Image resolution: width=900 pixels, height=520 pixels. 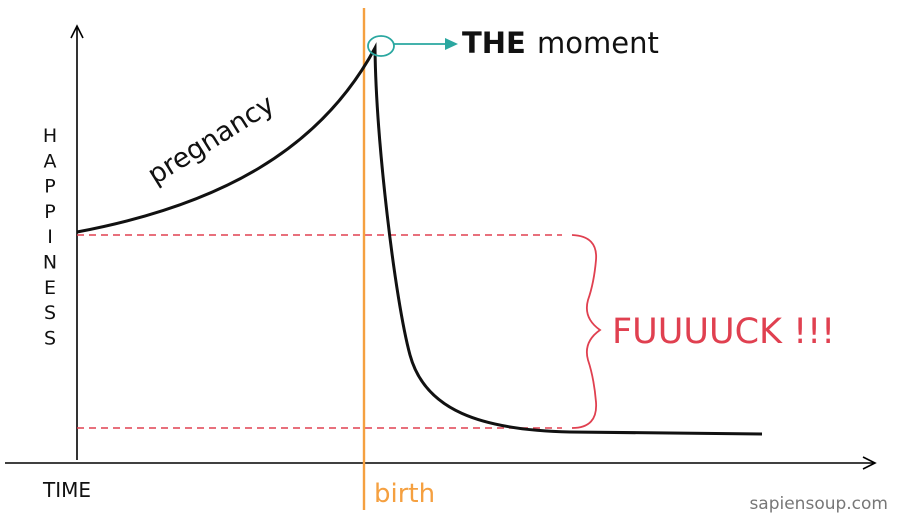 I want to click on watermark: sapiensoup.com, so click(x=818, y=504).